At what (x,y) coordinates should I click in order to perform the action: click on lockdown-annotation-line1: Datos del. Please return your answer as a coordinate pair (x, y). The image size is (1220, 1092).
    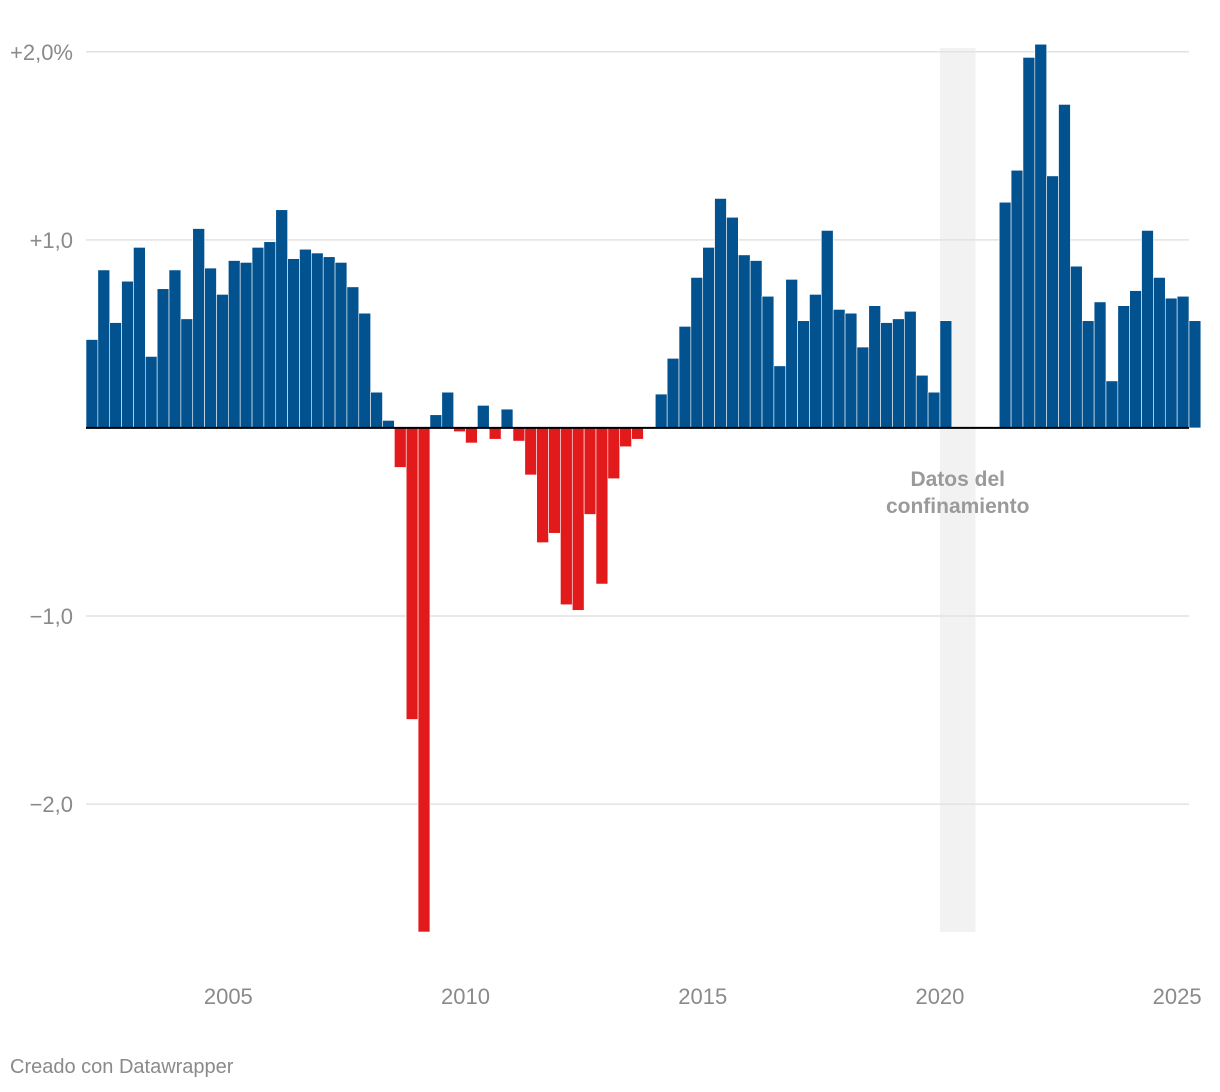
    Looking at the image, I should click on (957, 479).